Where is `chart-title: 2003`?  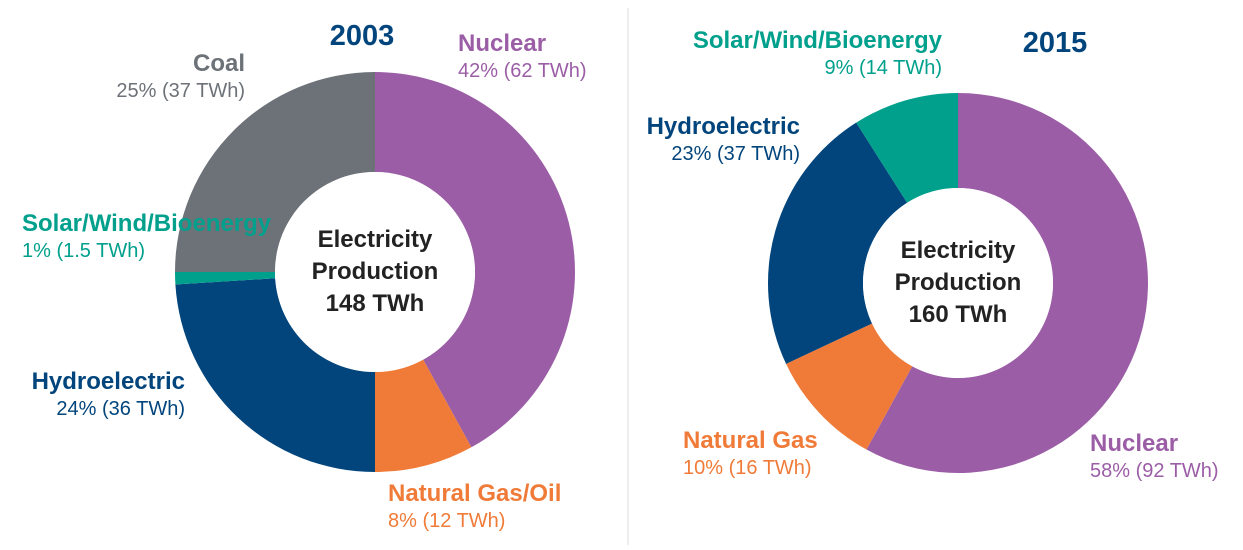 chart-title: 2003 is located at coordinates (362, 36).